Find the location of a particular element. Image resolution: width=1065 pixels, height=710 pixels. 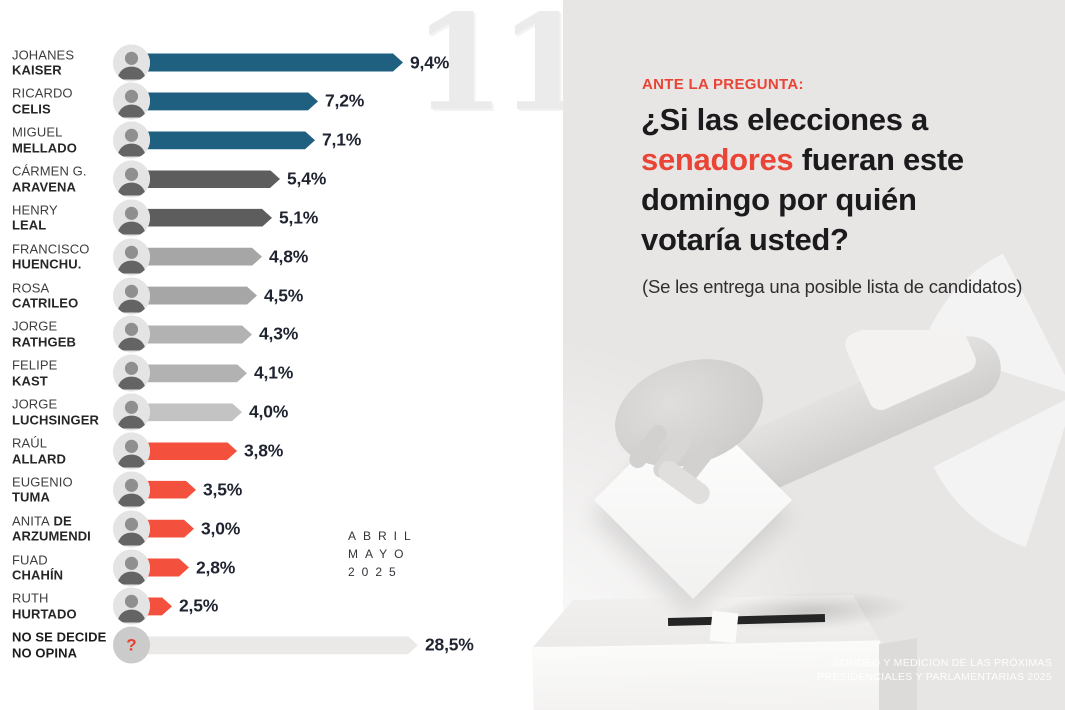

percentage-label: 4,0% is located at coordinates (269, 411).